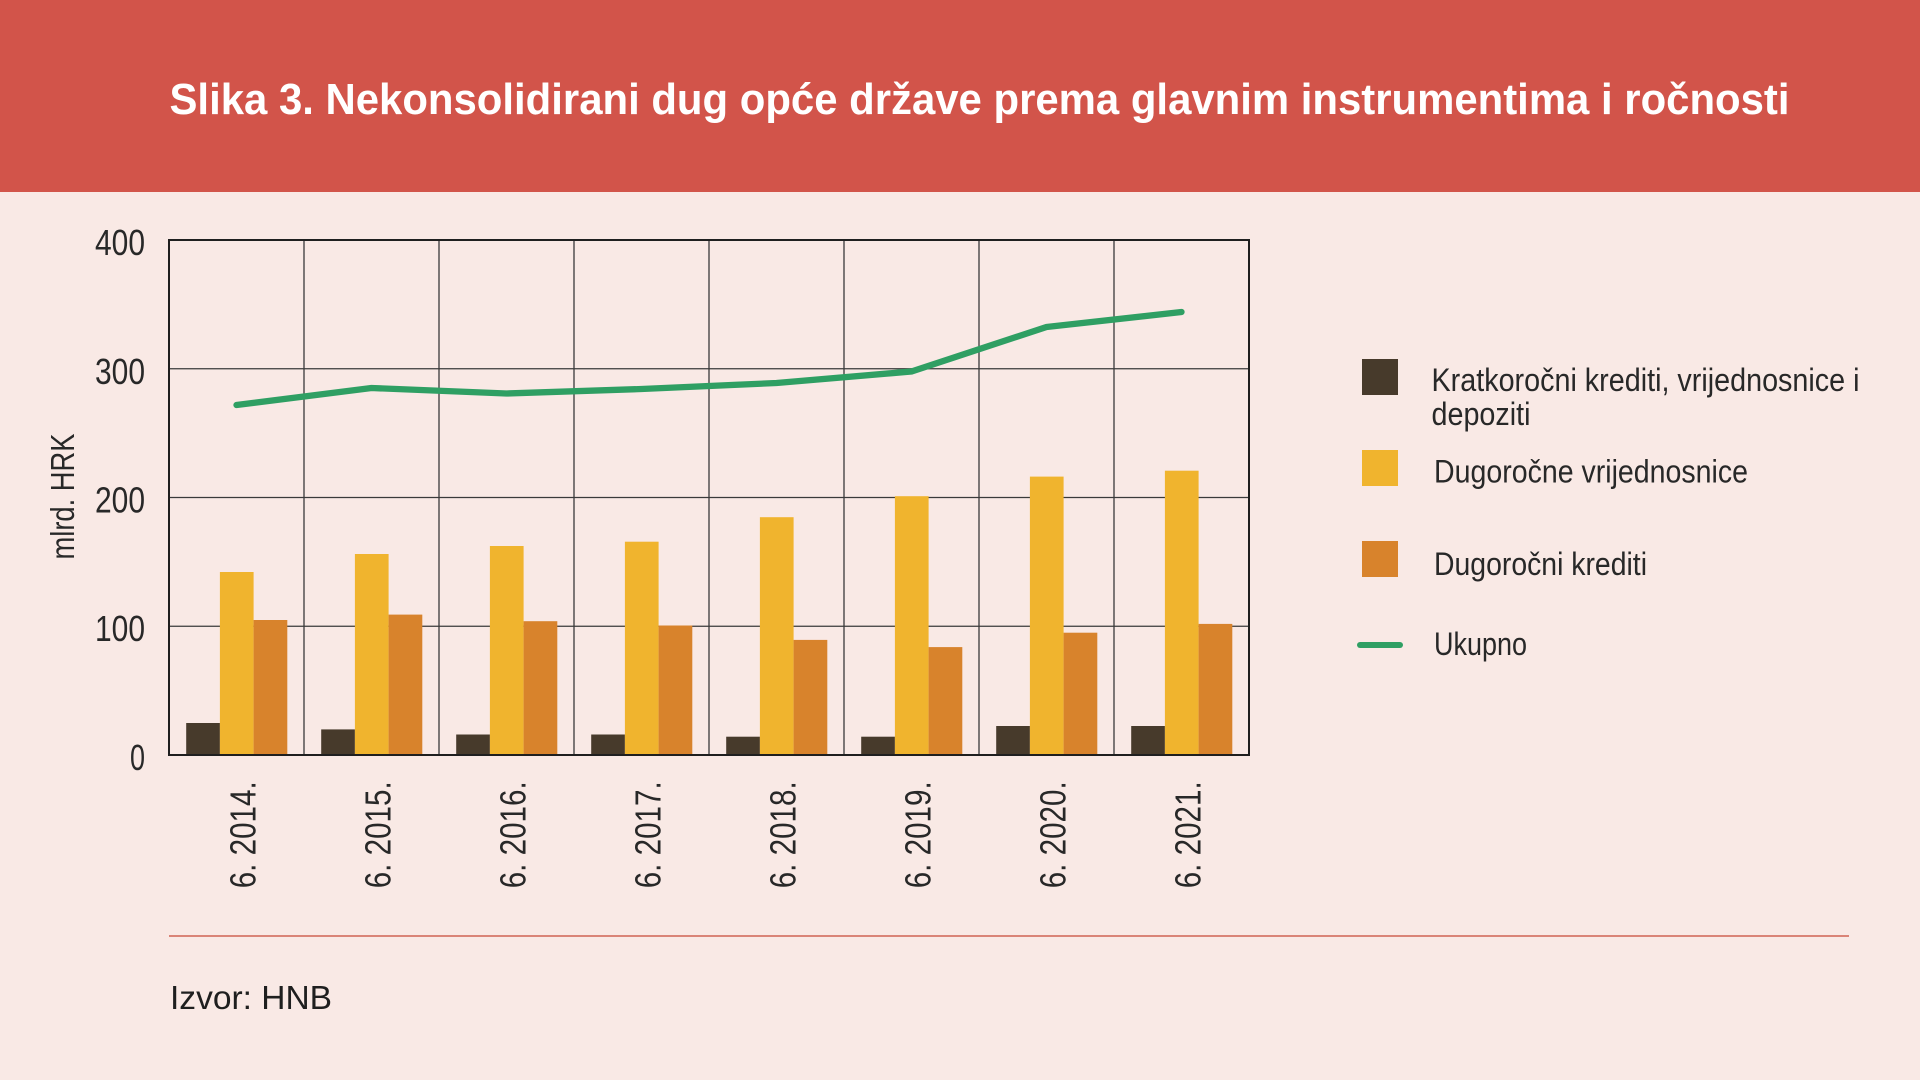 The width and height of the screenshot is (1920, 1080). Describe the element at coordinates (1646, 380) in the screenshot. I see `svg-text:Kratkoročni krediti, vrijednos: Kratkoročni krediti, vrijednosnice i` at that location.